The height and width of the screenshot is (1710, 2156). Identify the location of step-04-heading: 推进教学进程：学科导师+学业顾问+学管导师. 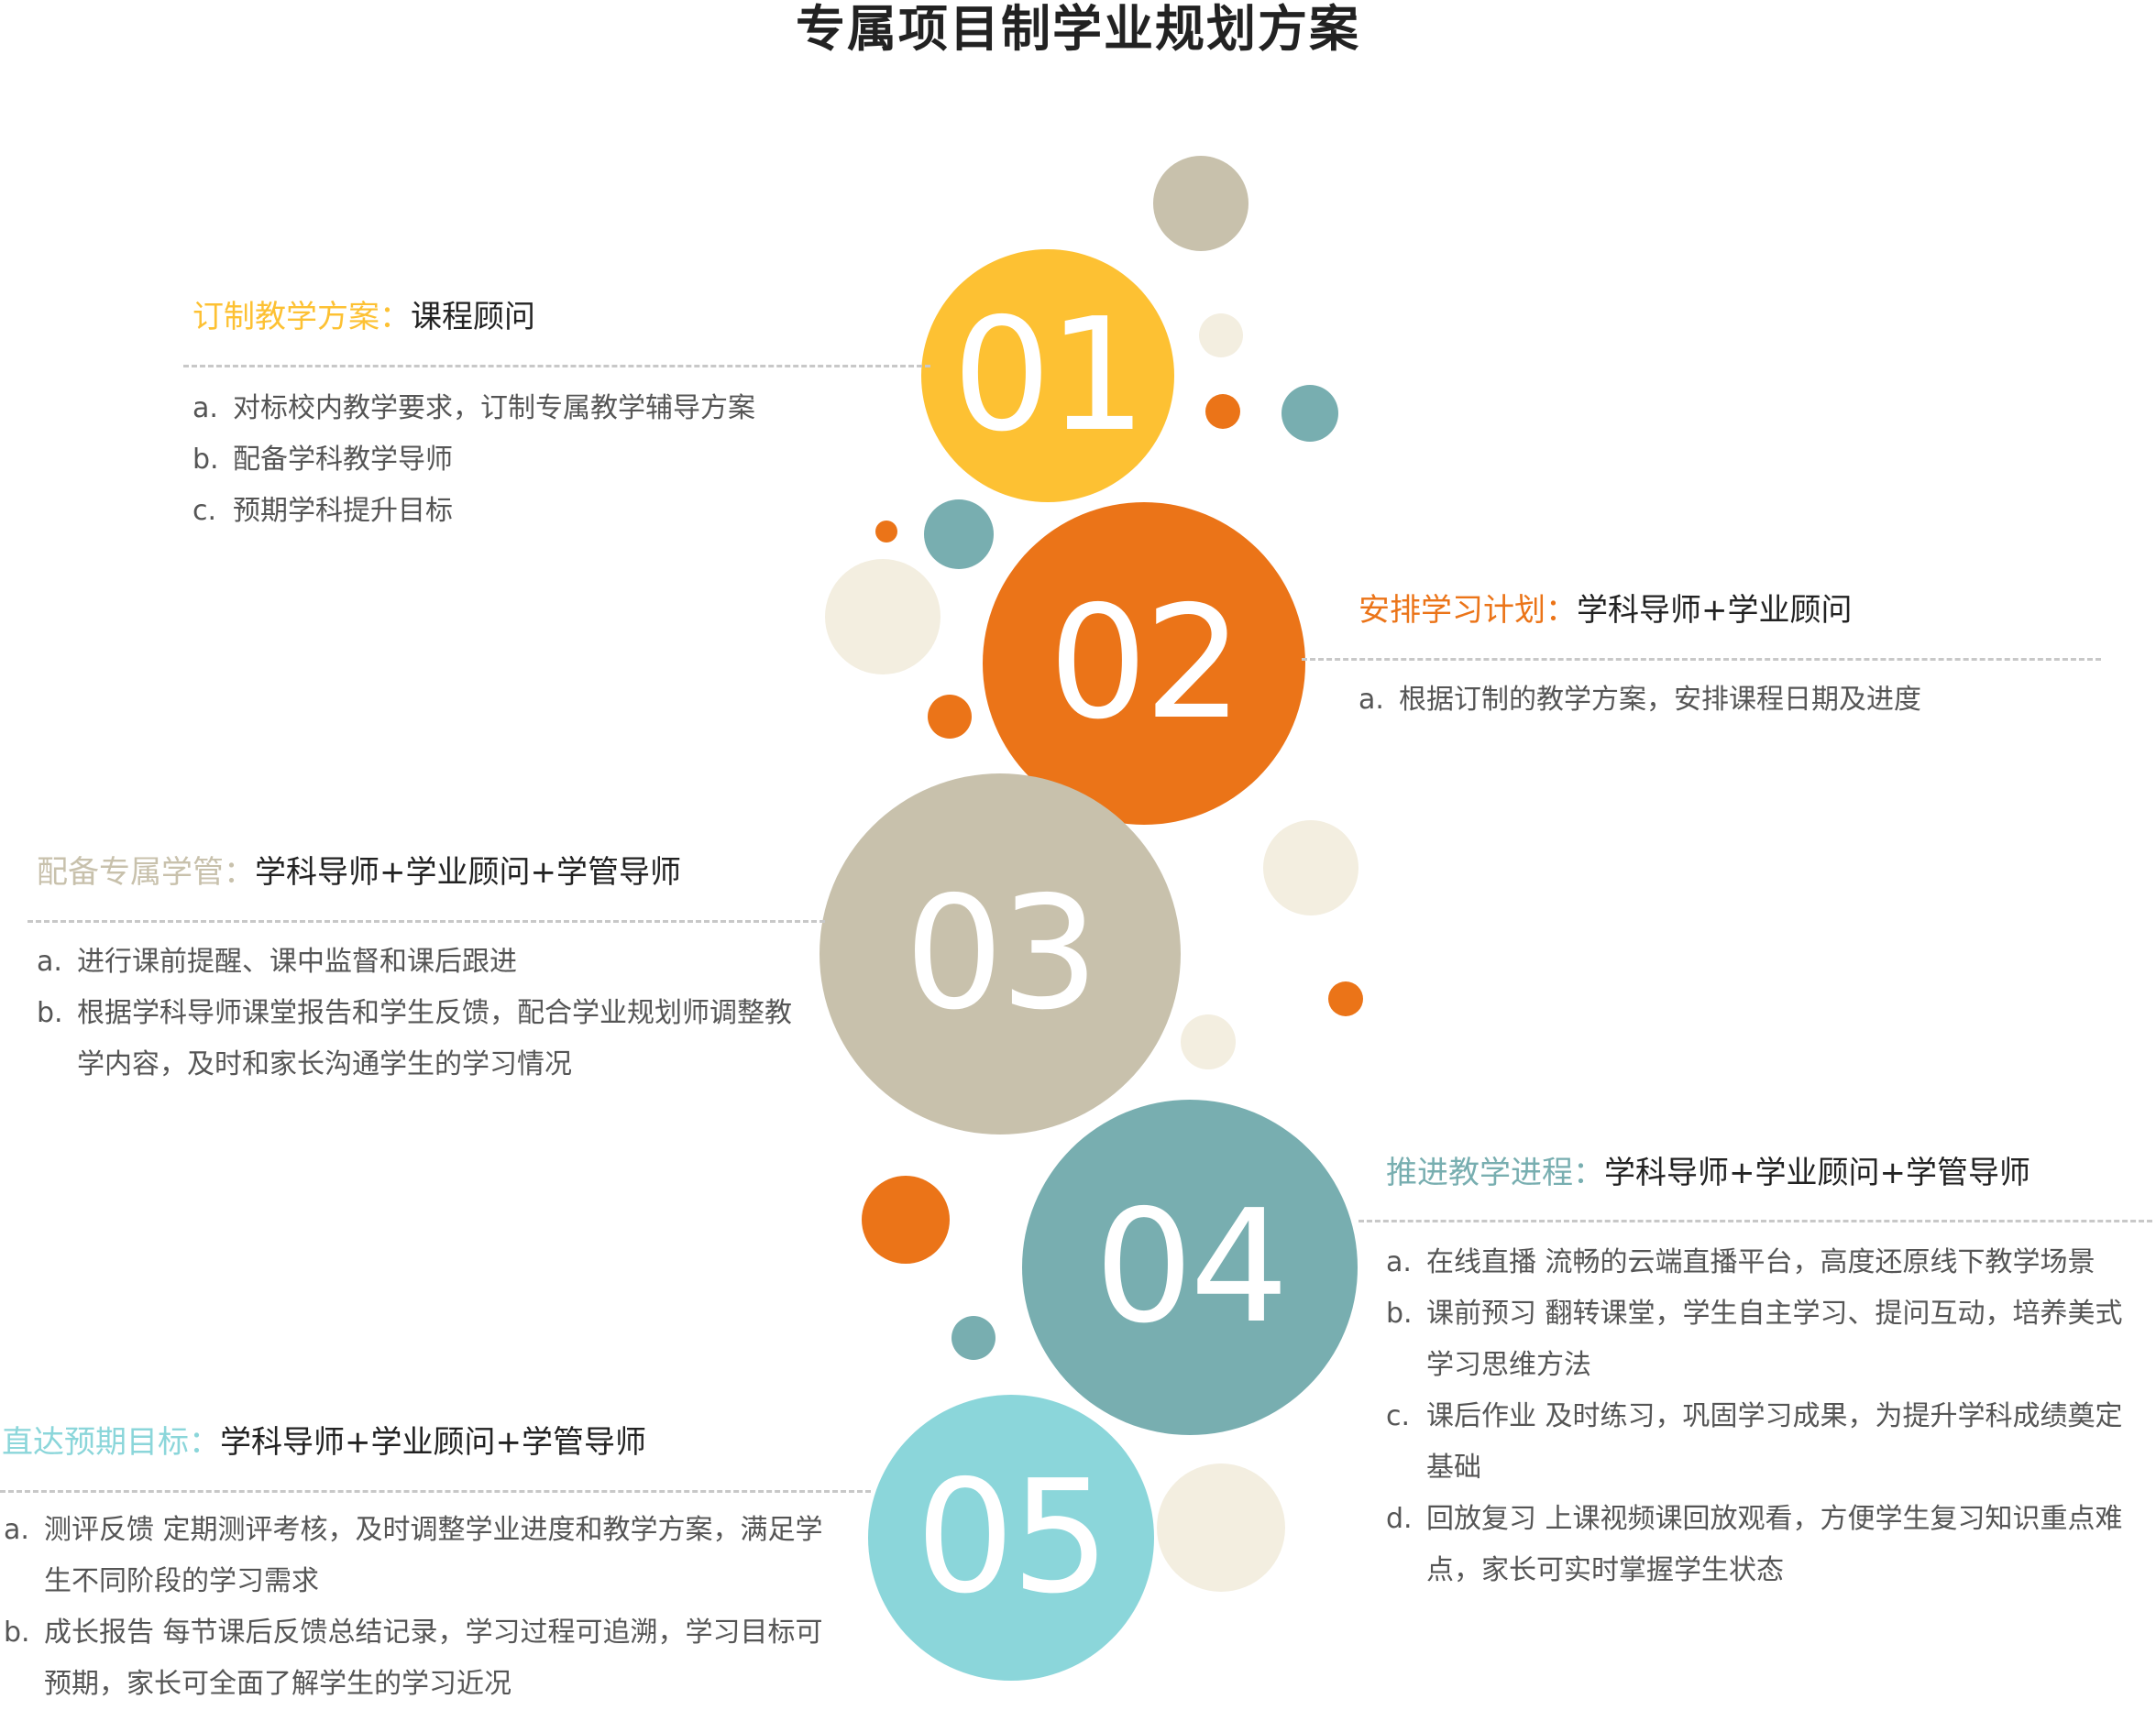
(1708, 1173).